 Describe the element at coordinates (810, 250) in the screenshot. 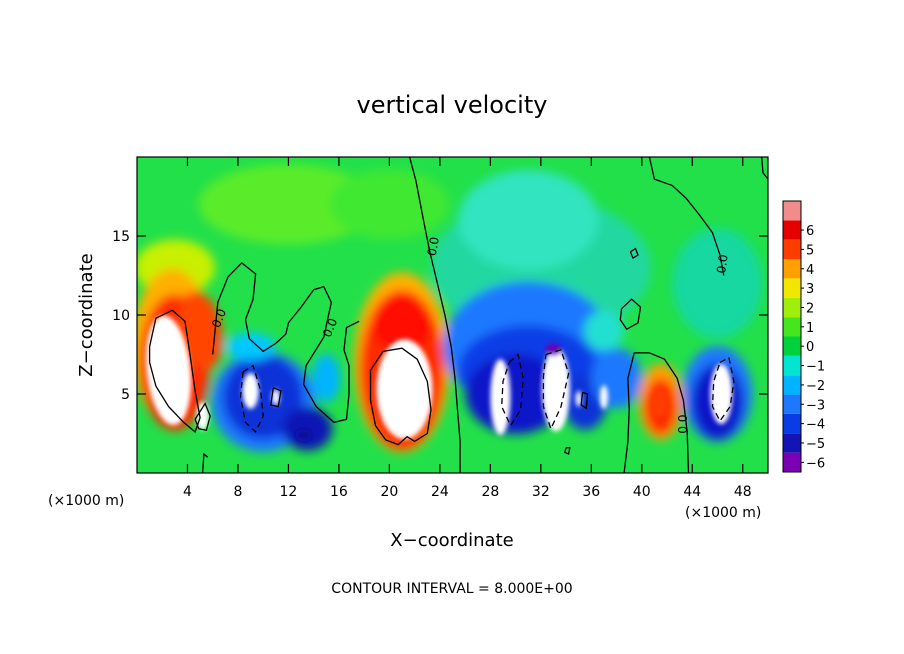

I see `colorbar-label: 5` at that location.